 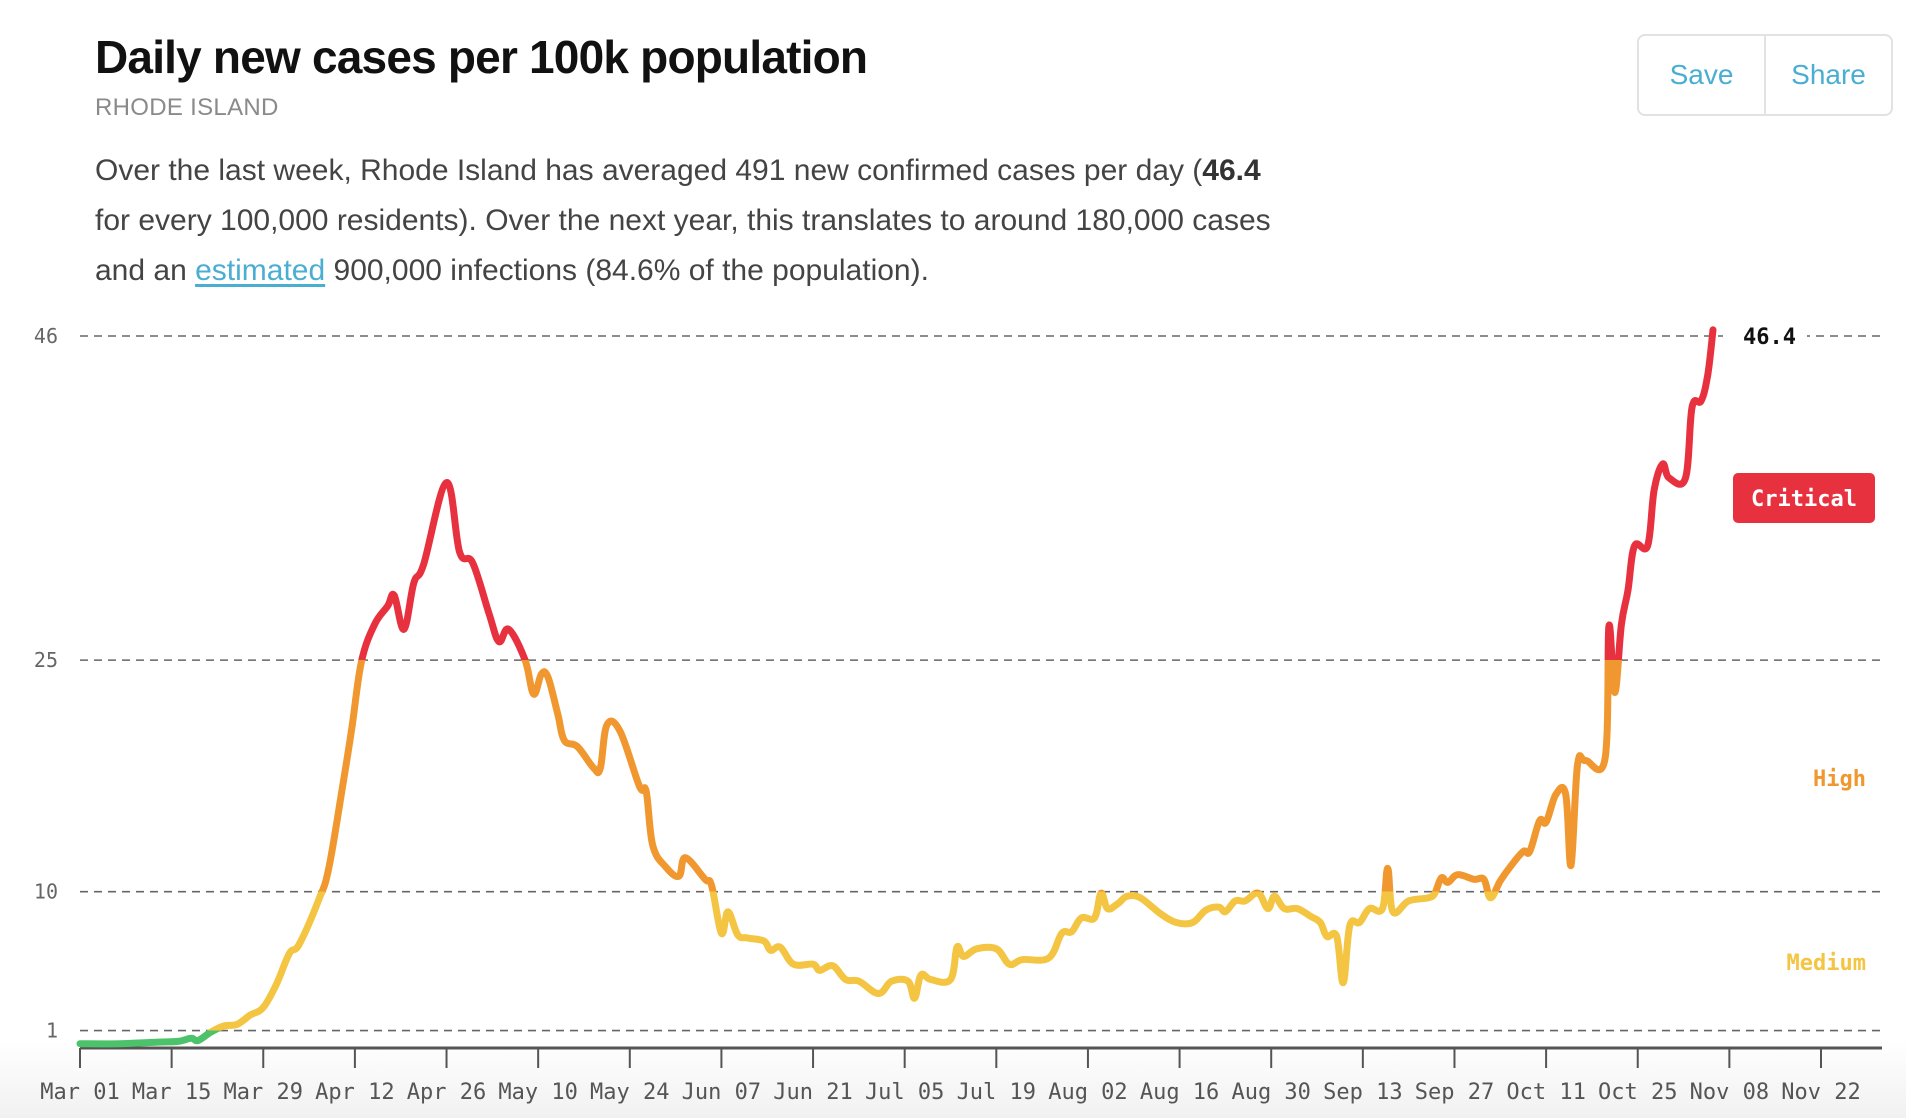 I want to click on x-tick-label: Apr 12, so click(x=354, y=1092).